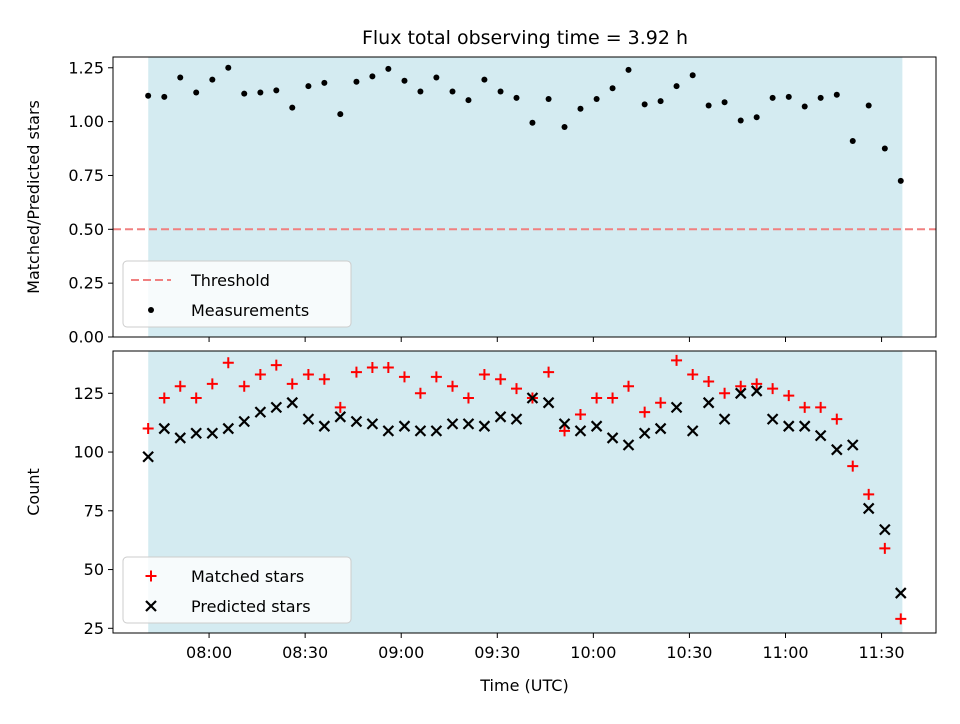  Describe the element at coordinates (86, 229) in the screenshot. I see `y-tick-label: 0.50` at that location.